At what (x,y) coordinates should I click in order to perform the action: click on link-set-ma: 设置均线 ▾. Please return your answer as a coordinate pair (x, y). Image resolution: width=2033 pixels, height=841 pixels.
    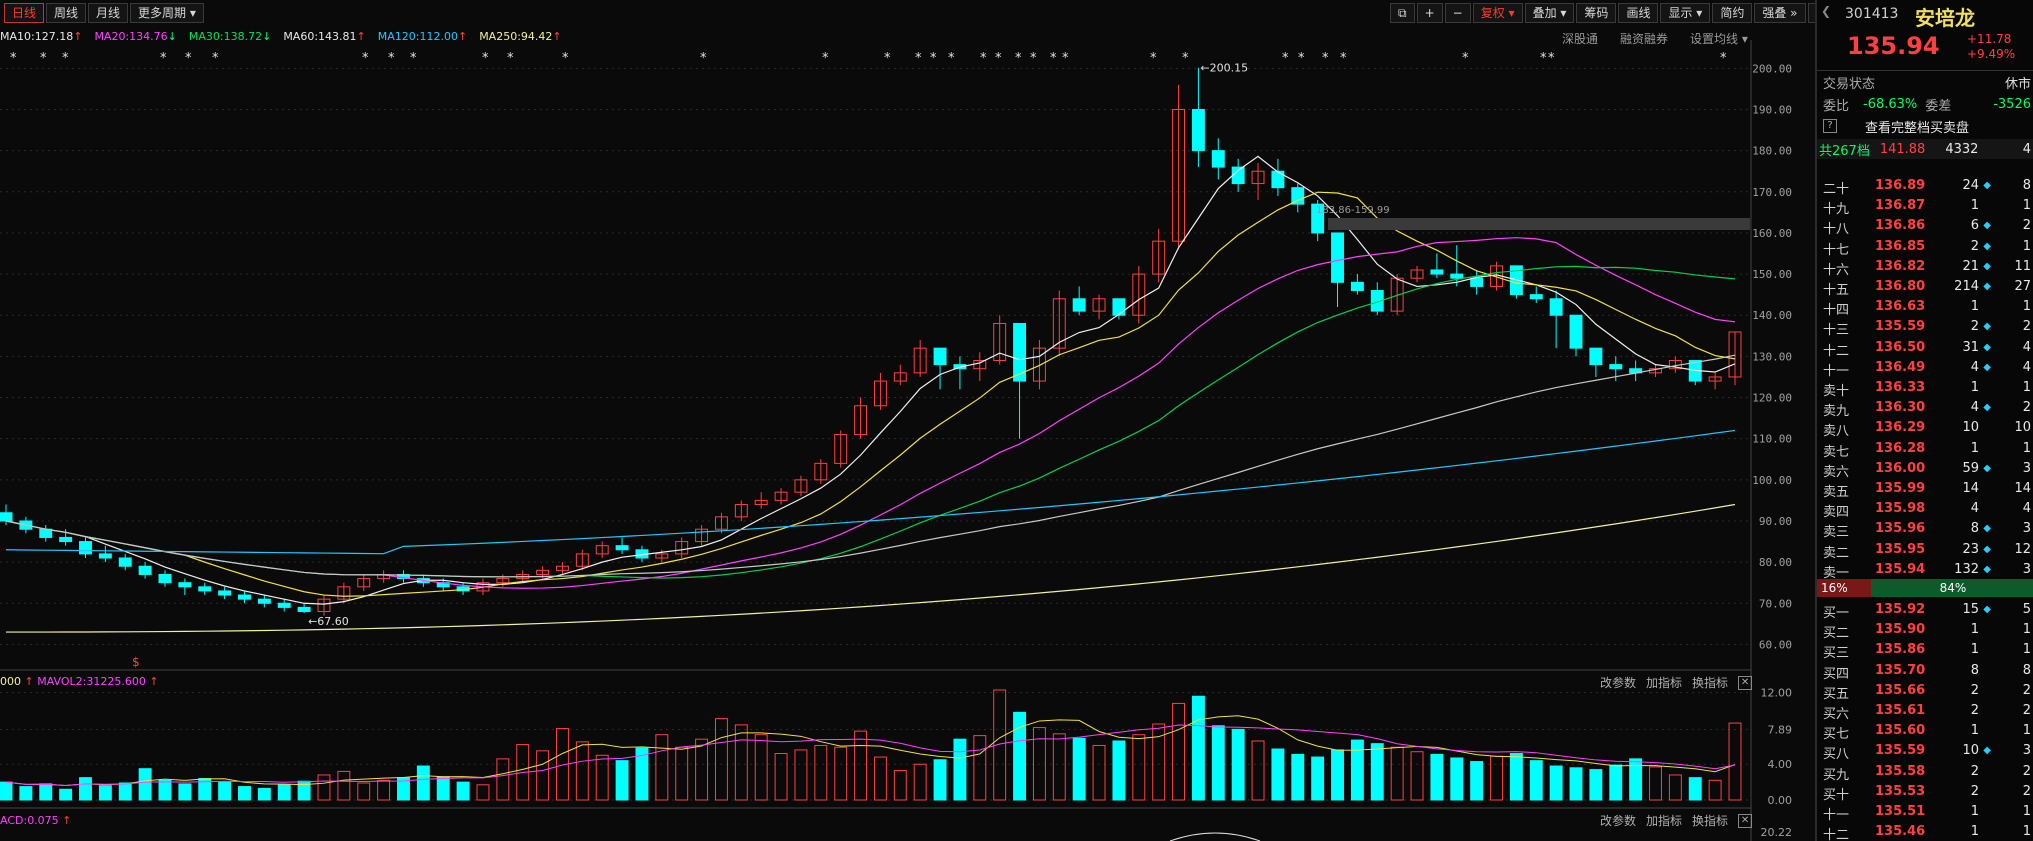
    Looking at the image, I should click on (1719, 39).